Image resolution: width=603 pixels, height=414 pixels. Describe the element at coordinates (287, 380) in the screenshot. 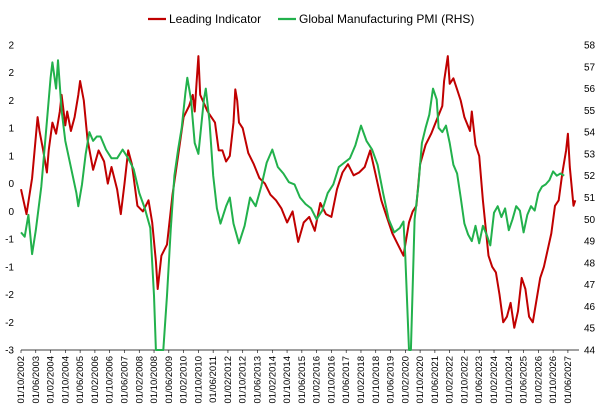

I see `x-tick-label: 01/10/2014` at that location.